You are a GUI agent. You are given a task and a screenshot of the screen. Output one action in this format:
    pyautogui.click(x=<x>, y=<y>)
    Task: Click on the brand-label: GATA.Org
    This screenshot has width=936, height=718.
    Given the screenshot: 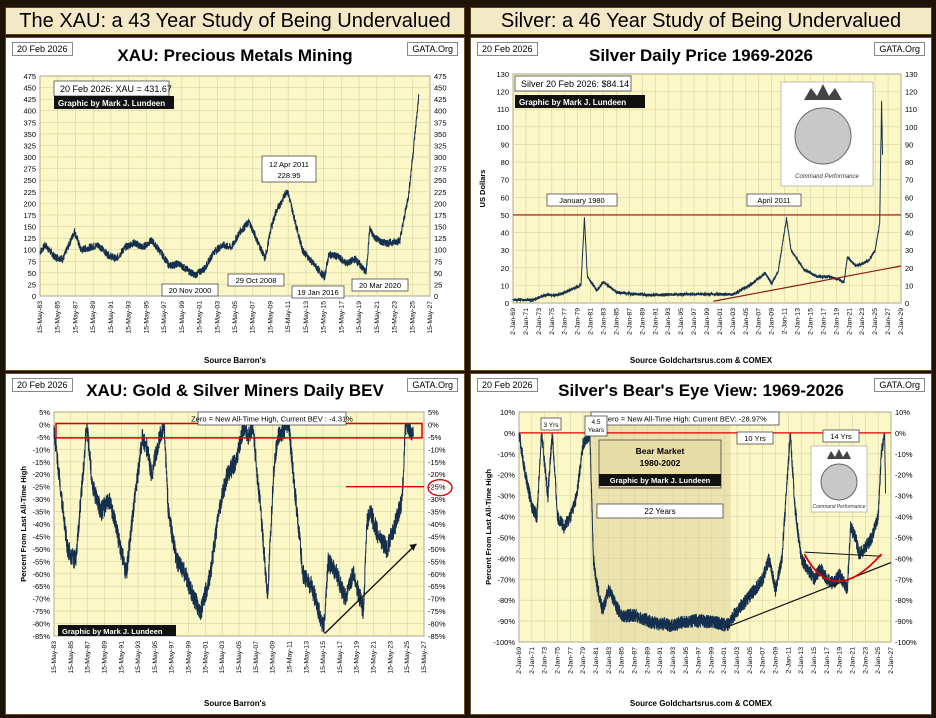 What is the action you would take?
    pyautogui.click(x=899, y=385)
    